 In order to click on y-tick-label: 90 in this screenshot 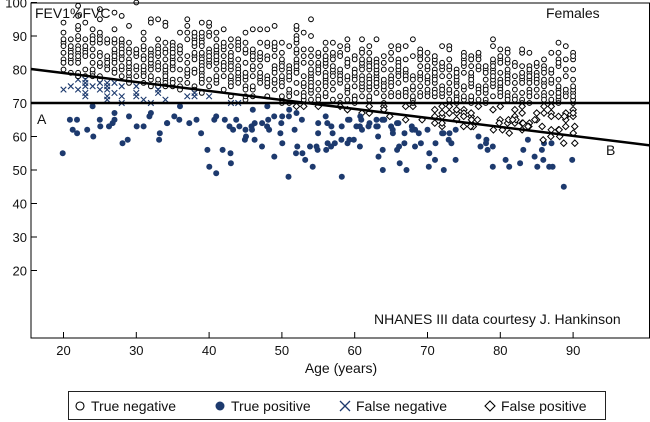, I will do `click(20, 36)`.